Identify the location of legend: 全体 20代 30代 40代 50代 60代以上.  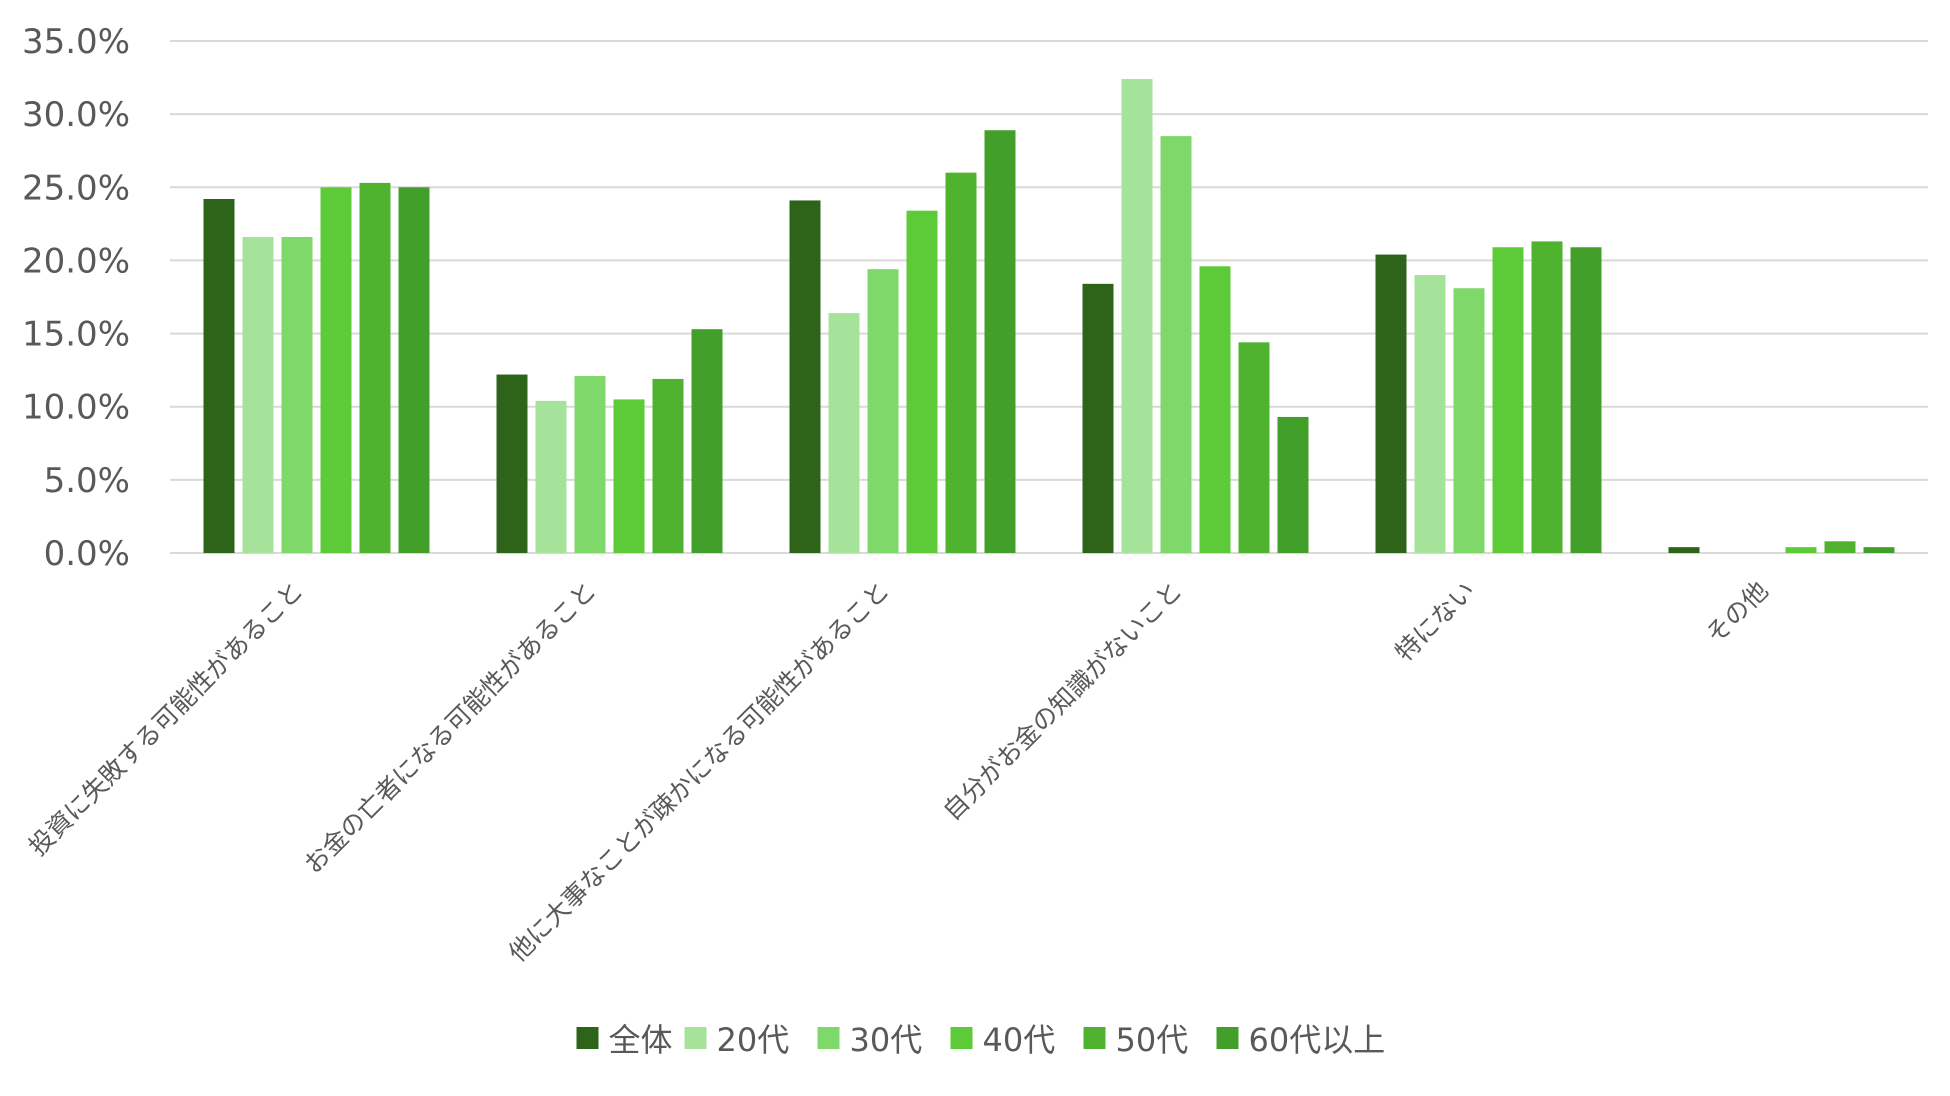
(981, 1040).